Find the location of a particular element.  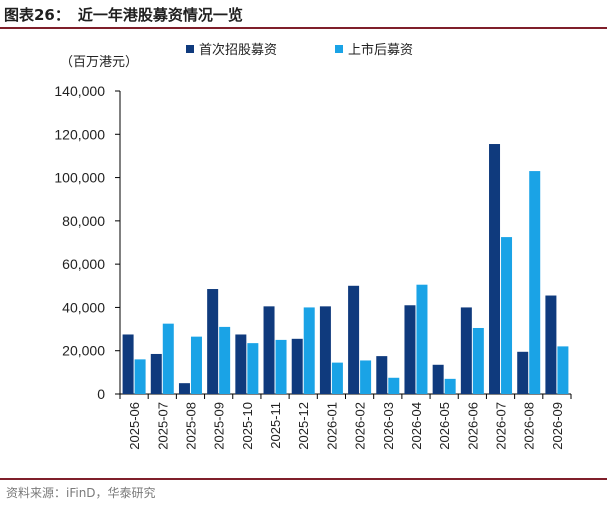

x-tick-label: 2025-06 is located at coordinates (134, 426).